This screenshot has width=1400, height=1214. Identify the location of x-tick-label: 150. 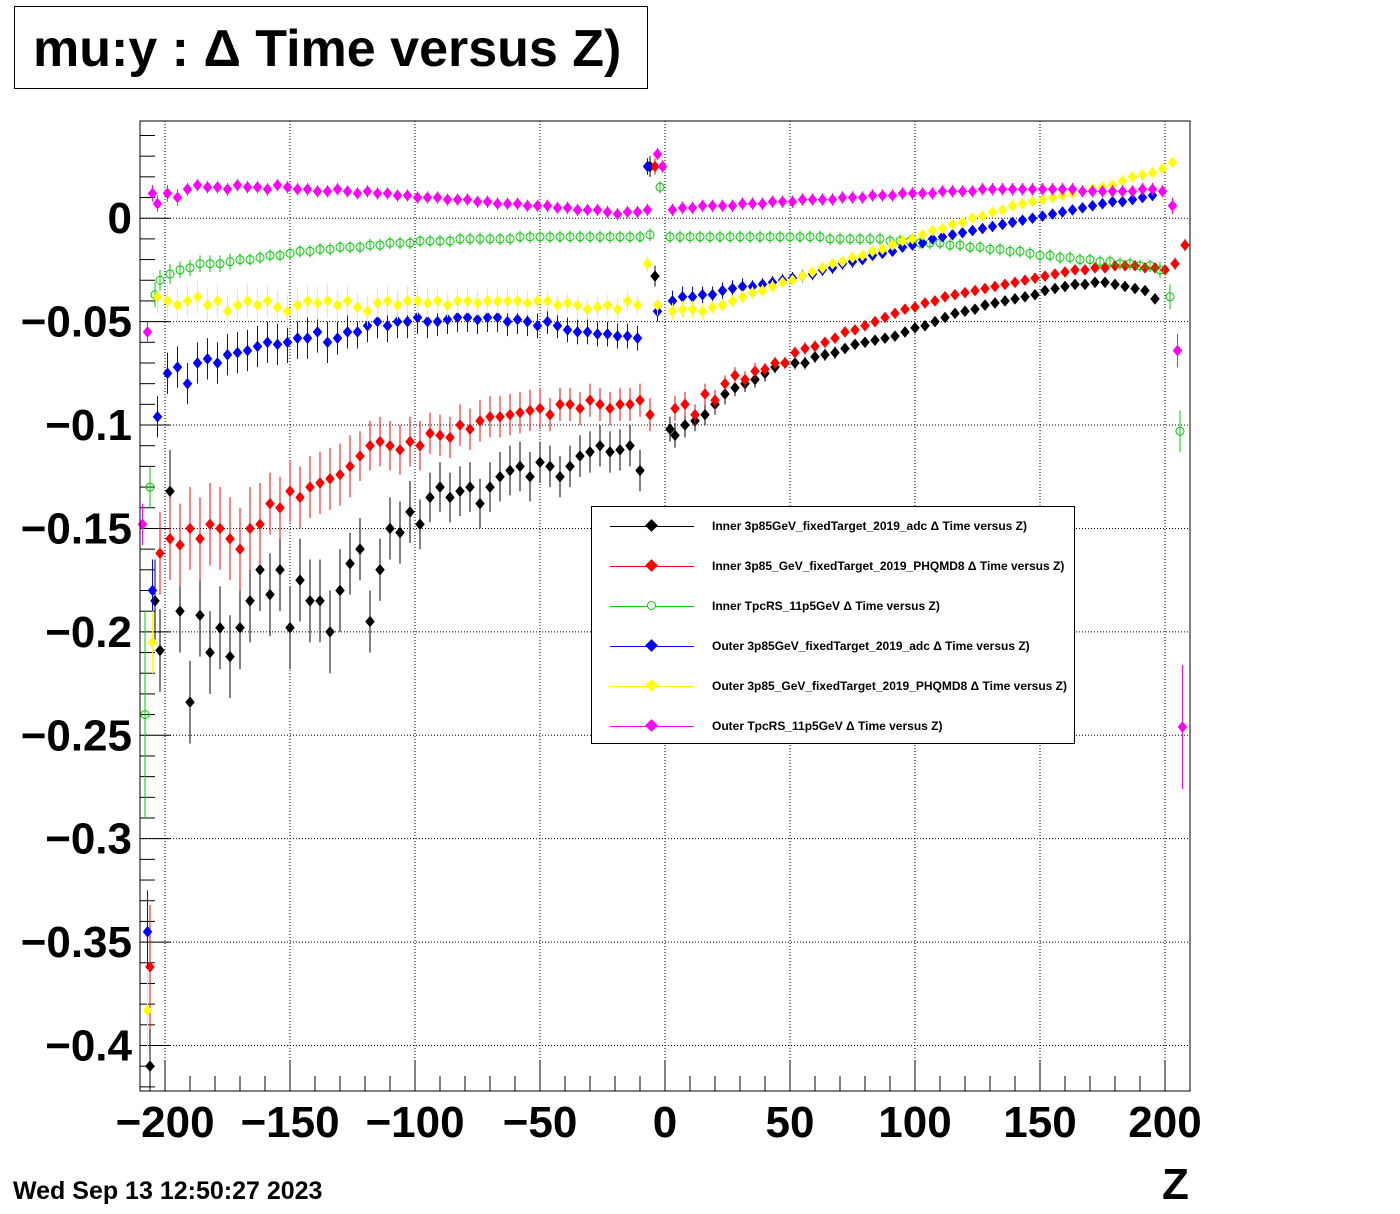
(1039, 1122).